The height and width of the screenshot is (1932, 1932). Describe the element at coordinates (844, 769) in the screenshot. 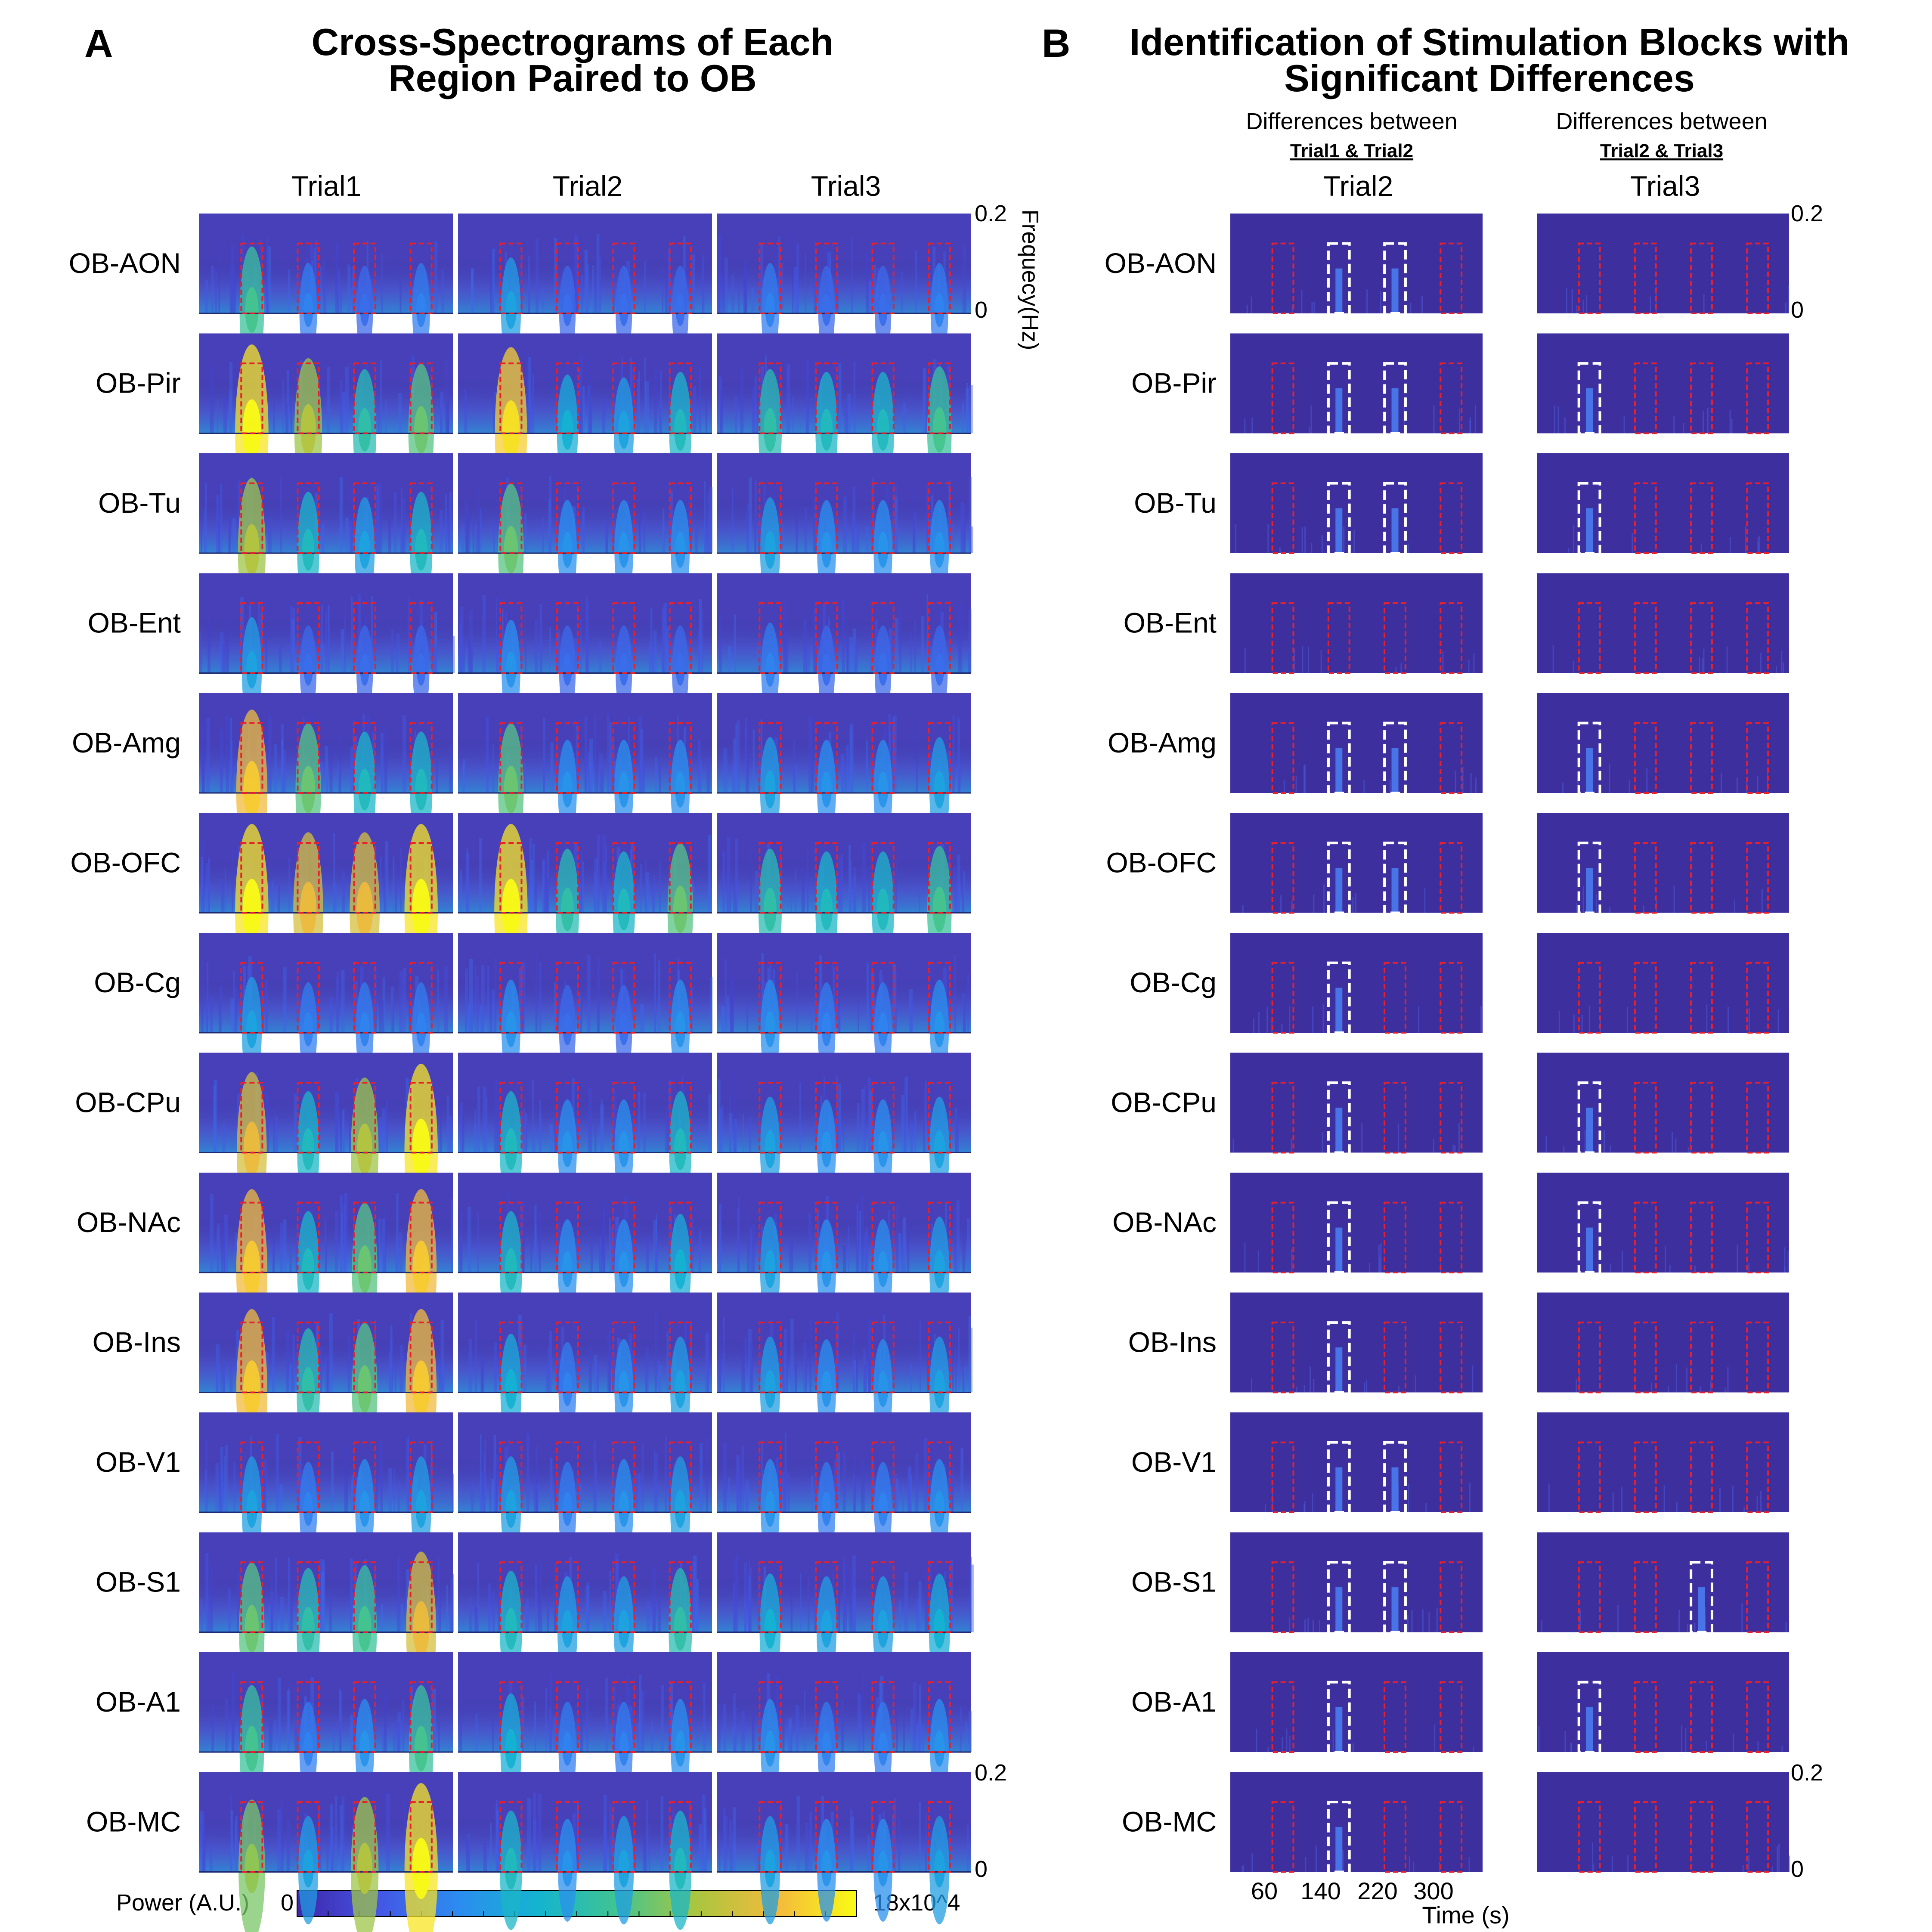

I see `spectrogram-ob-amg-trial3` at that location.